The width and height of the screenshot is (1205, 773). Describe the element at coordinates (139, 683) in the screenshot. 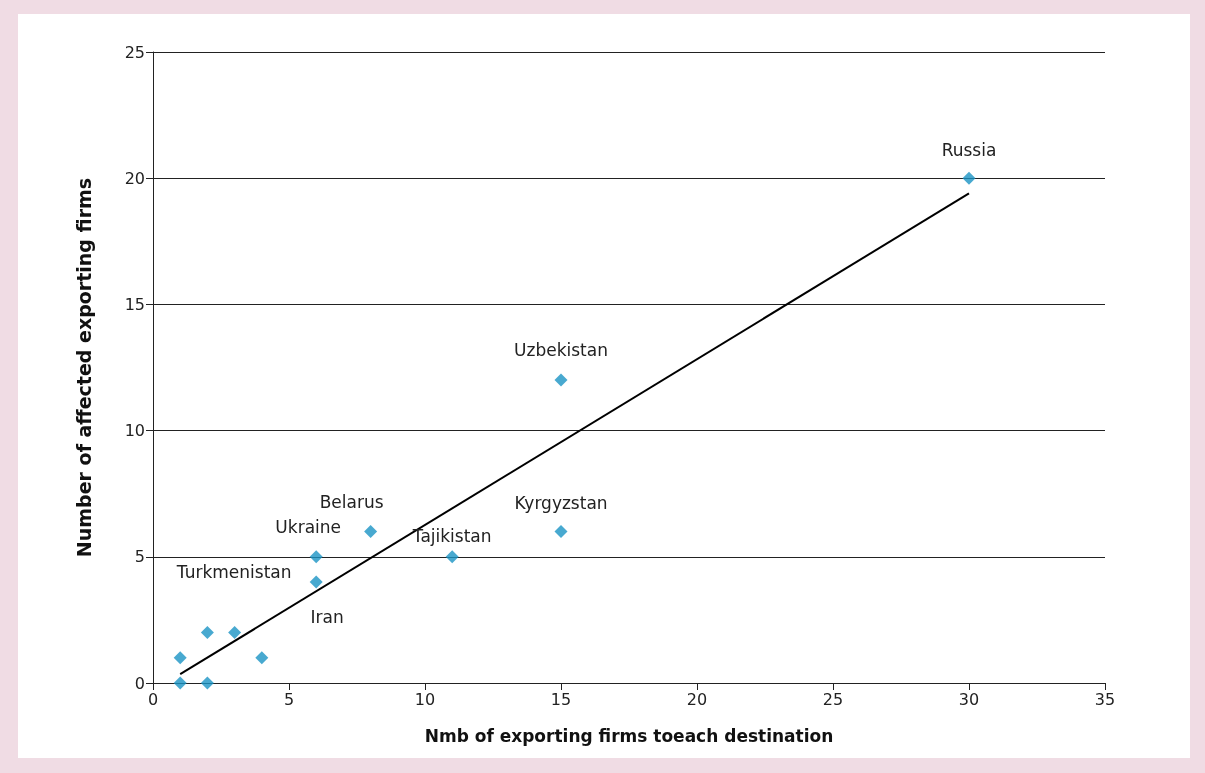

I see `y-tick-label: 0` at that location.